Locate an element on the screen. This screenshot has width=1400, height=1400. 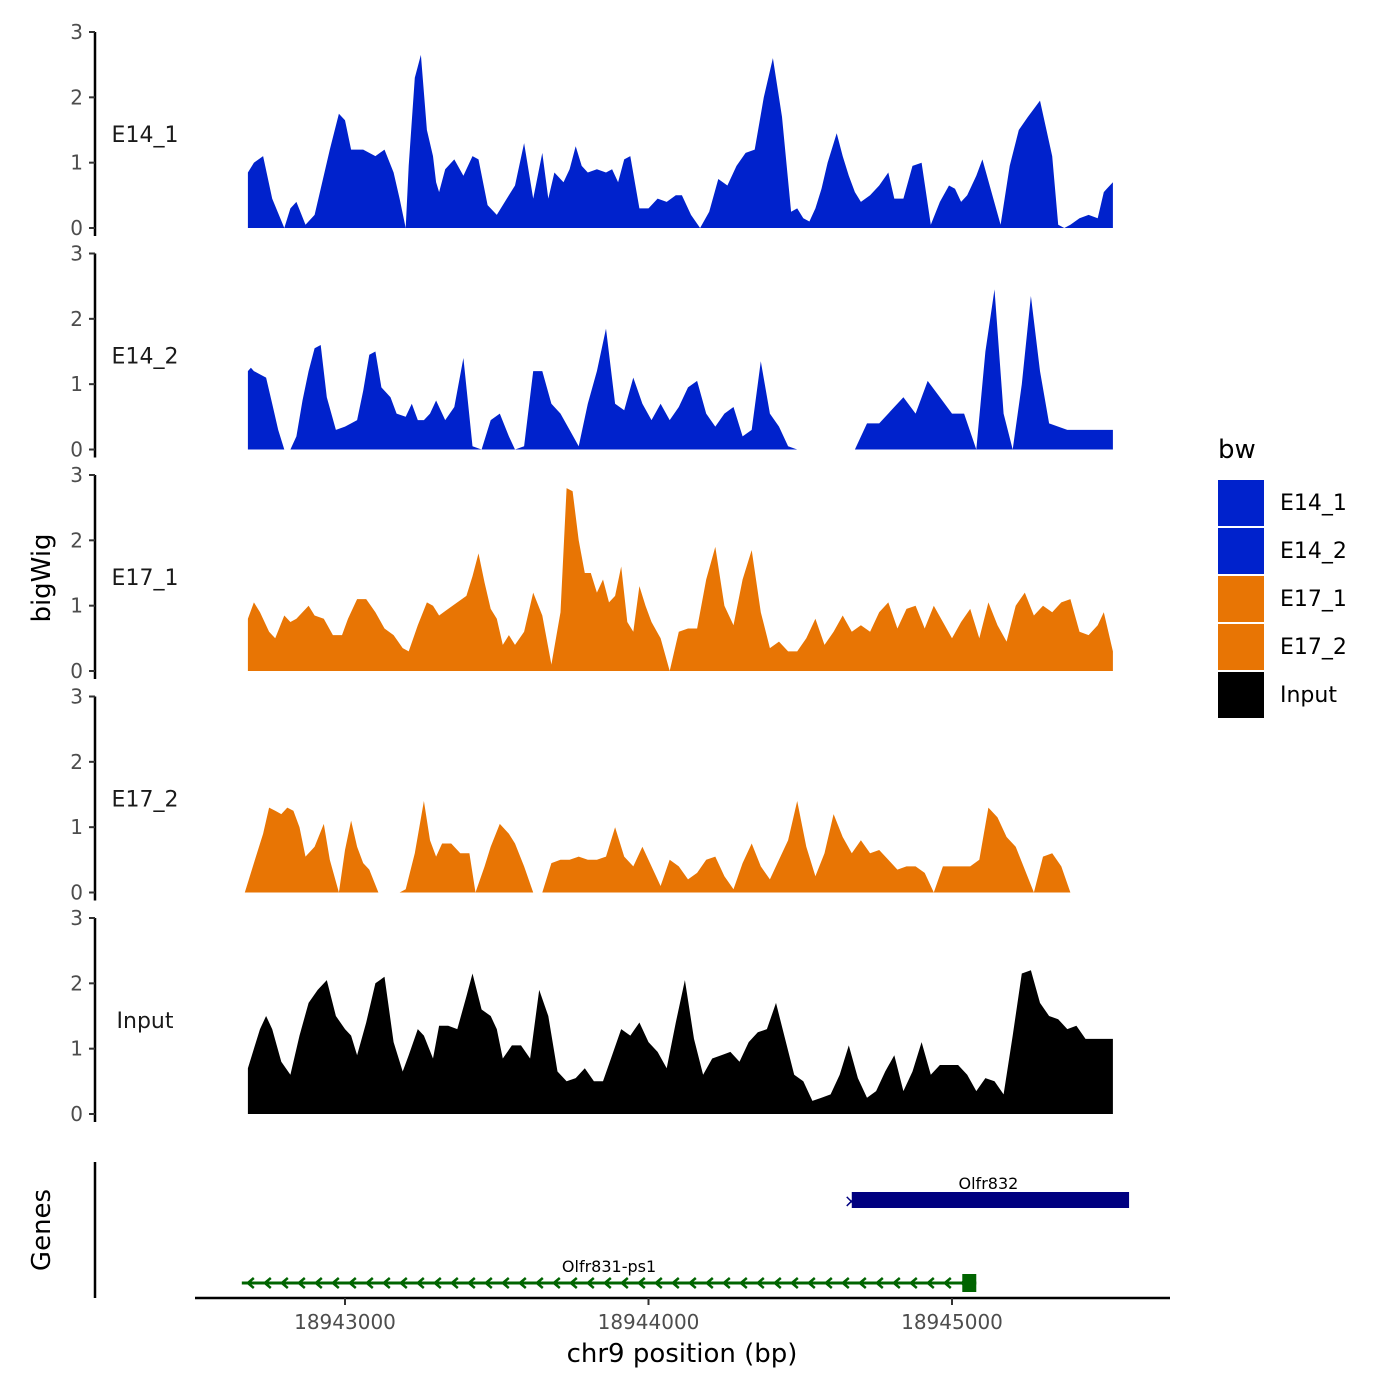
legend-item: Input is located at coordinates (1277, 695).